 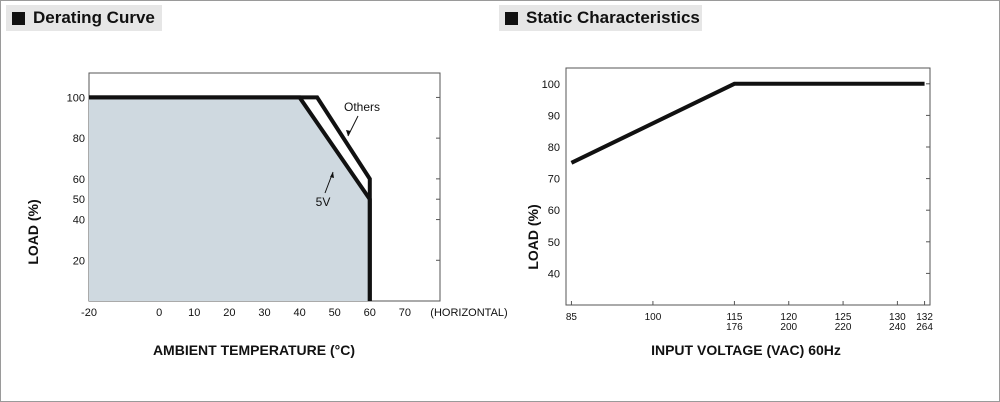 I want to click on static-y-tick-label: 50, so click(x=554, y=243).